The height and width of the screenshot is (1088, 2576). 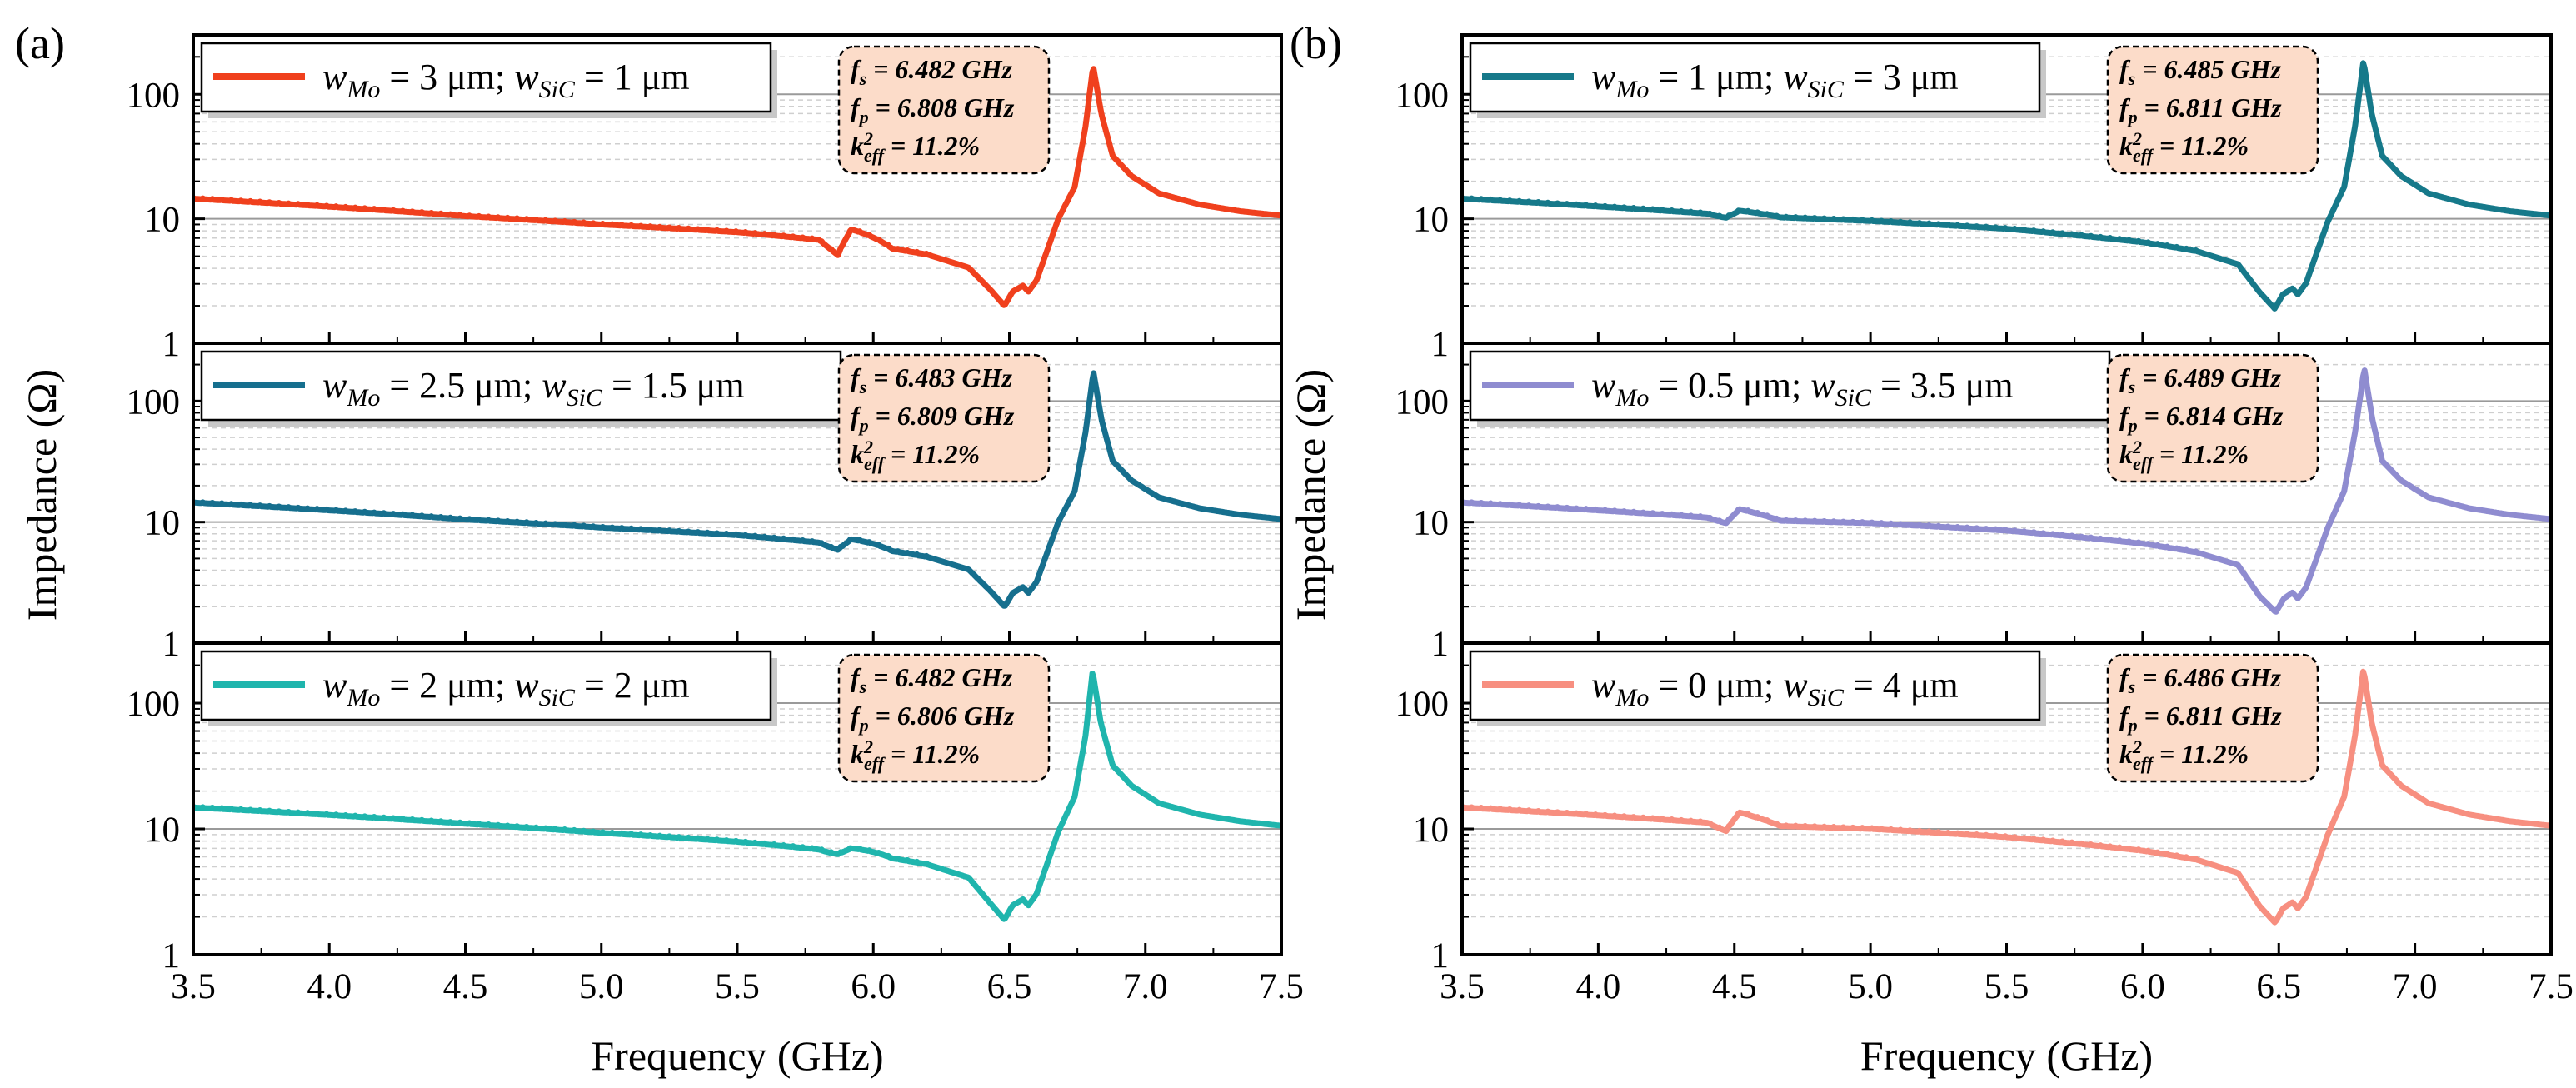 I want to click on ann-k: k, so click(x=2126, y=146).